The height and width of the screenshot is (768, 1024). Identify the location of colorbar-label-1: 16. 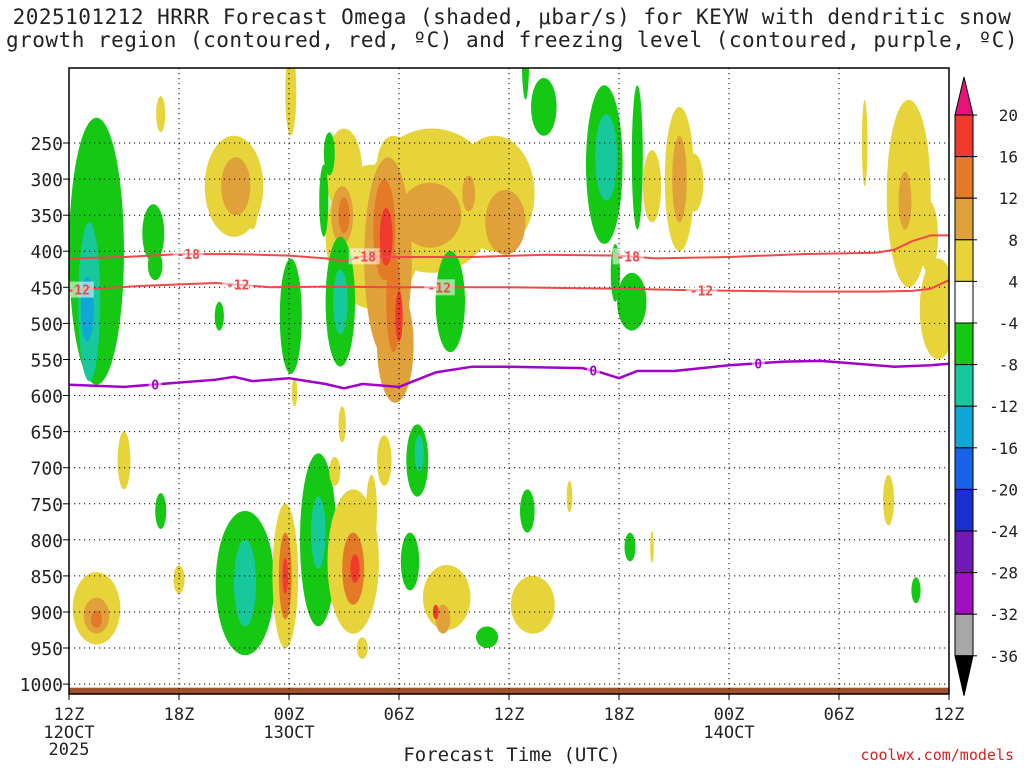
(1008, 157).